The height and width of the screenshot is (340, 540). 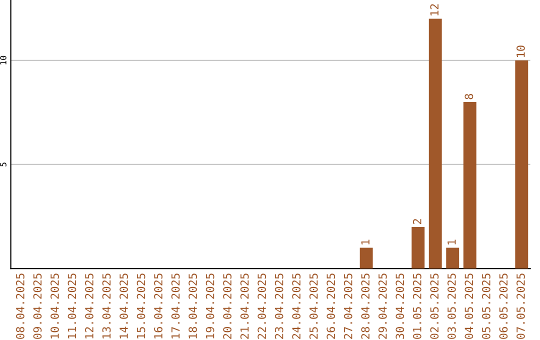 What do you see at coordinates (3, 164) in the screenshot?
I see `y-tick-label: 5` at bounding box center [3, 164].